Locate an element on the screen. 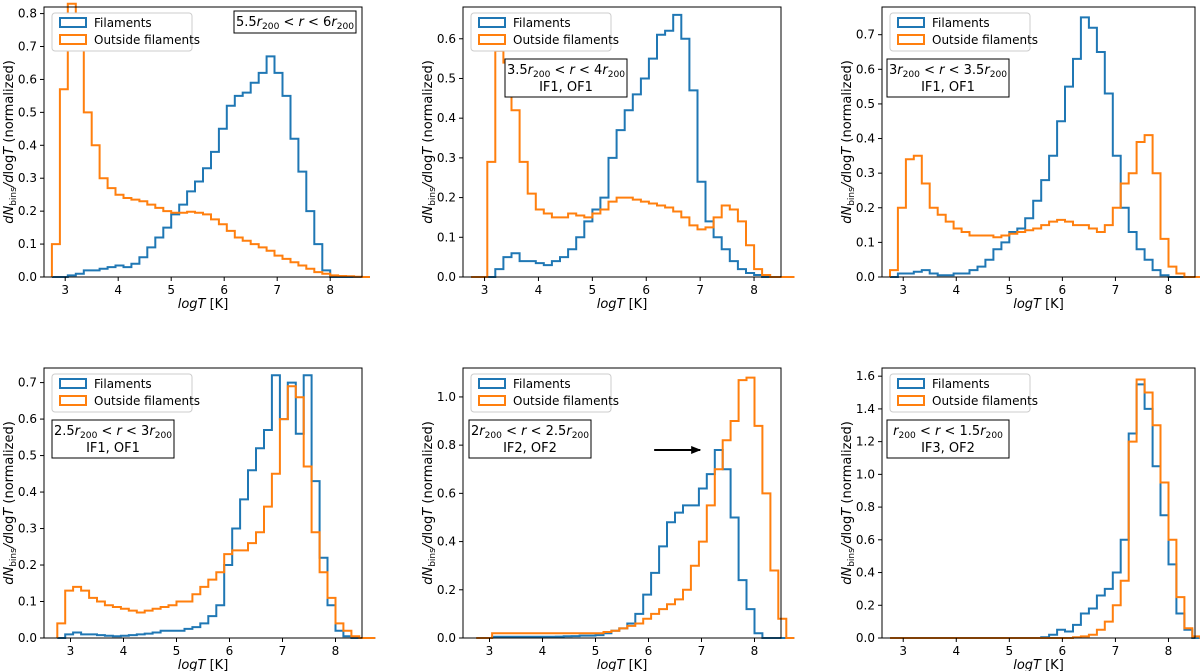 The width and height of the screenshot is (1200, 671). annotation-radius-range: 2.5r200 < r < 3r200 is located at coordinates (113, 432).